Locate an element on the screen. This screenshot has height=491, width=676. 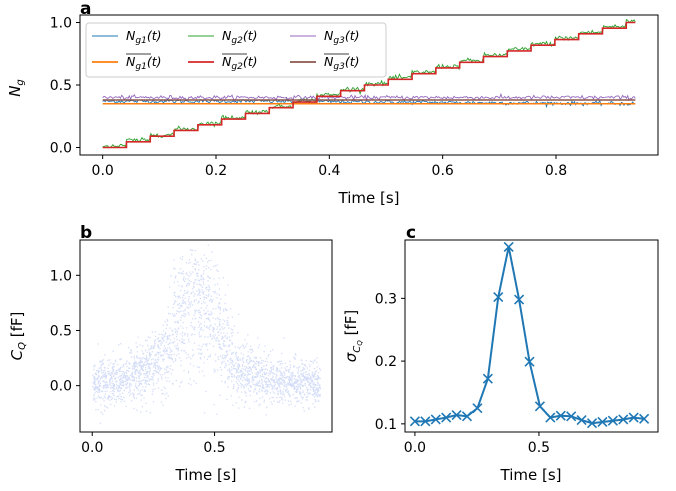
sigma-line is located at coordinates (529, 335).